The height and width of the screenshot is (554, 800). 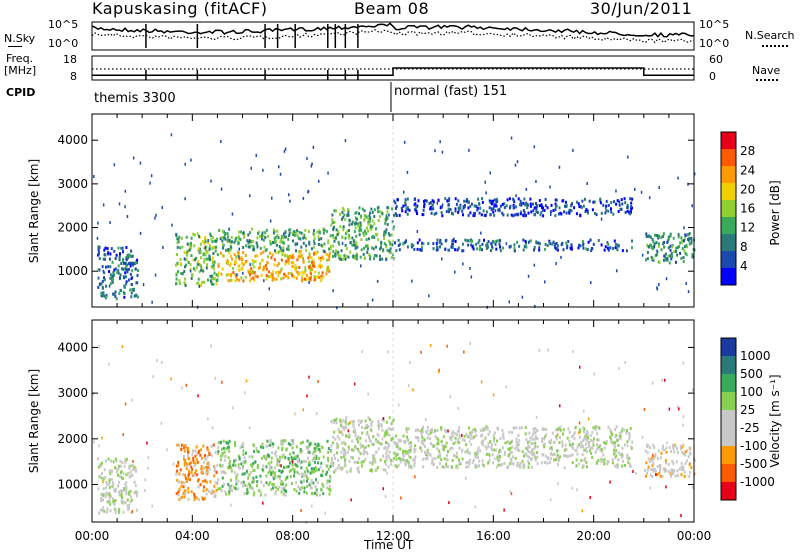 What do you see at coordinates (728, 141) in the screenshot?
I see `colorbar-segment` at bounding box center [728, 141].